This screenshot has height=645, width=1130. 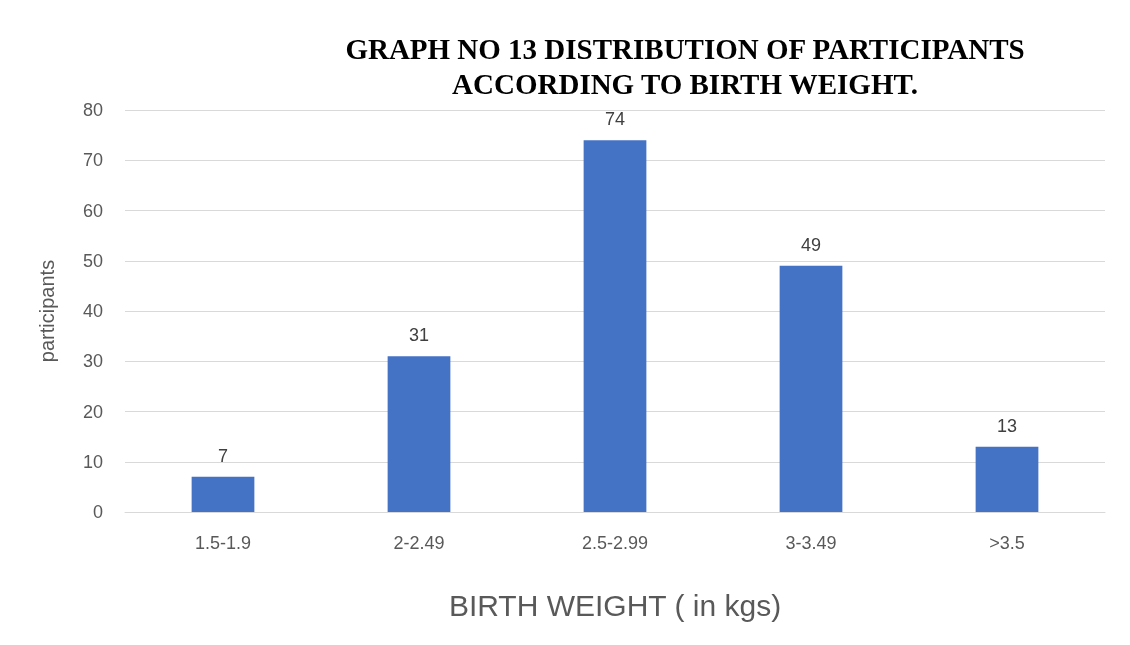 I want to click on y-tick-label: 10, so click(x=92, y=461).